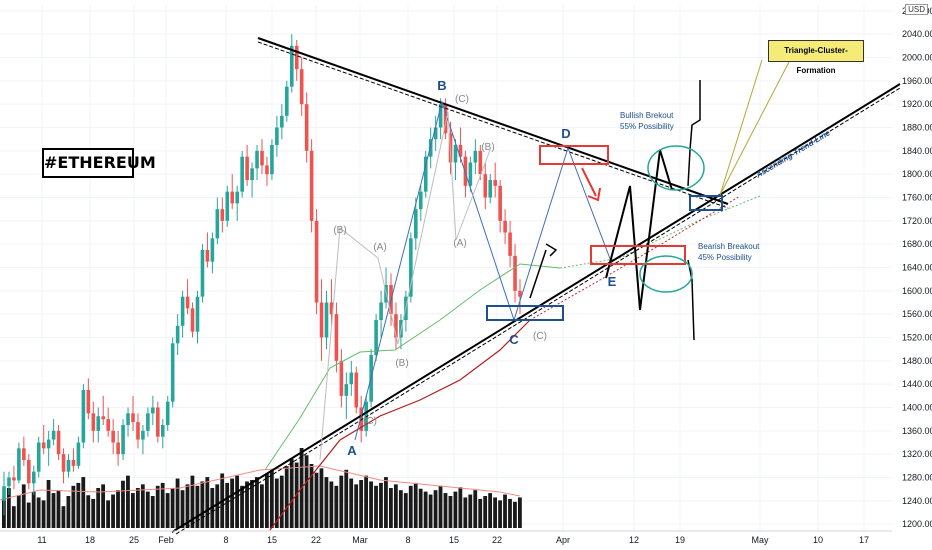 This screenshot has height=550, width=932. Describe the element at coordinates (917, 104) in the screenshot. I see `y-tick-label: 1920.00` at that location.